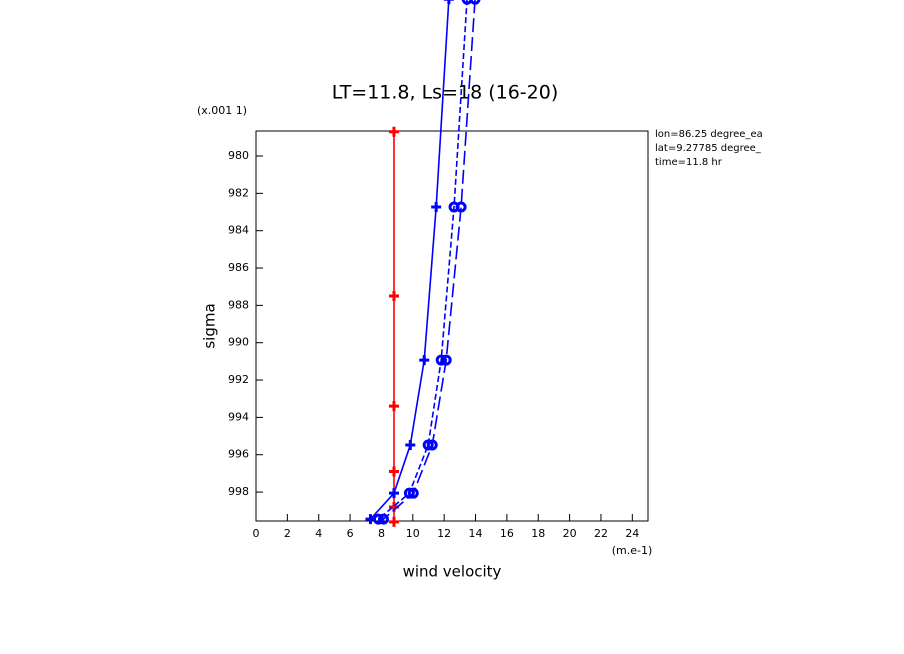  What do you see at coordinates (318, 533) in the screenshot?
I see `x-tick-label: 4` at bounding box center [318, 533].